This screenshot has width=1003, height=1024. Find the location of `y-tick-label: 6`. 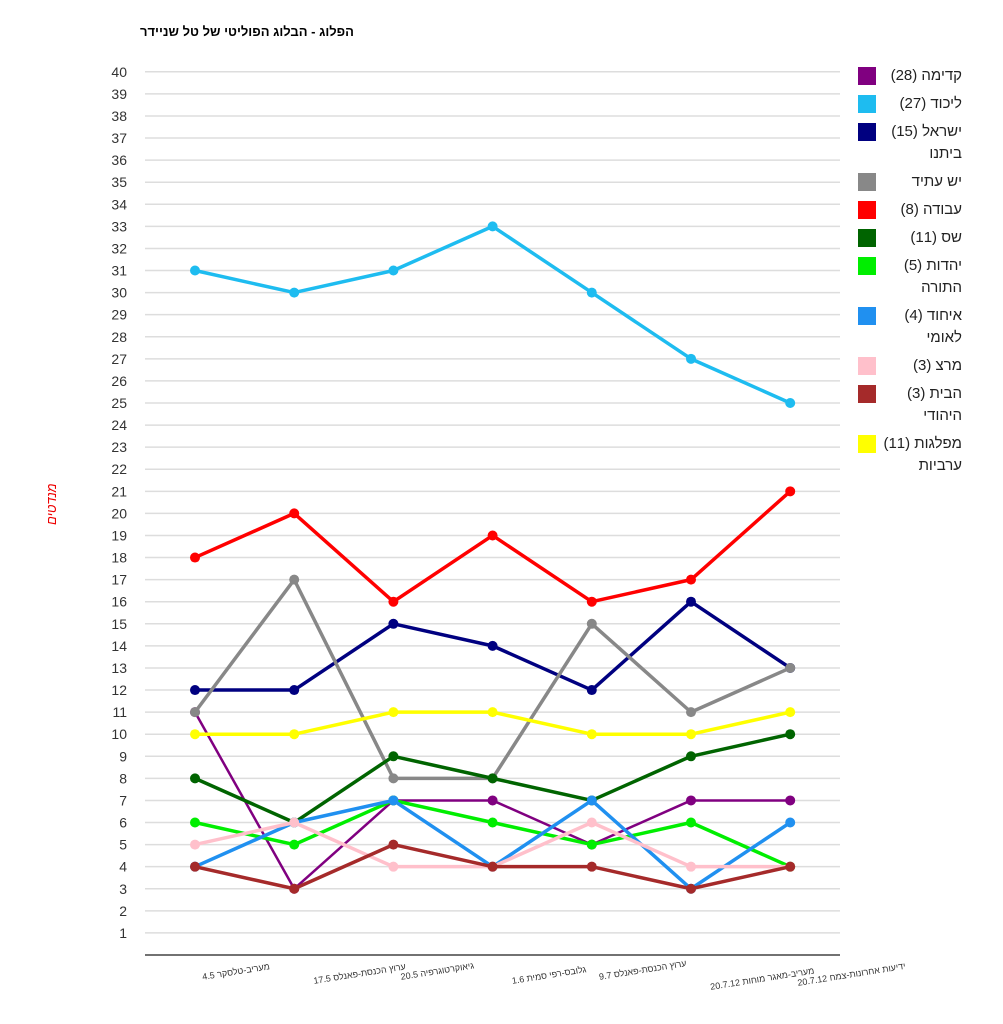

y-tick-label: 6 is located at coordinates (123, 823).